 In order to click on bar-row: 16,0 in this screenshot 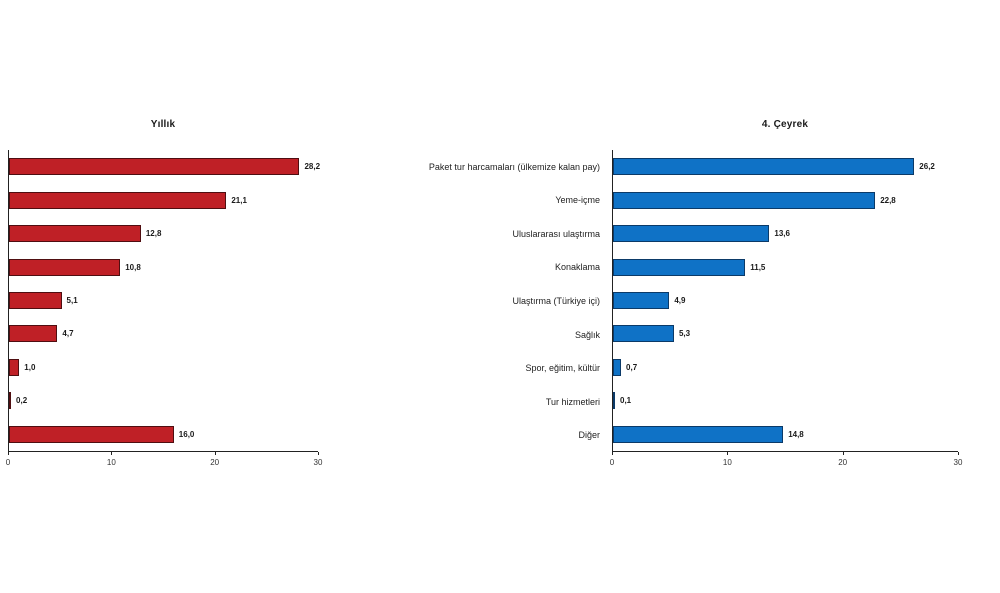, I will do `click(163, 434)`.